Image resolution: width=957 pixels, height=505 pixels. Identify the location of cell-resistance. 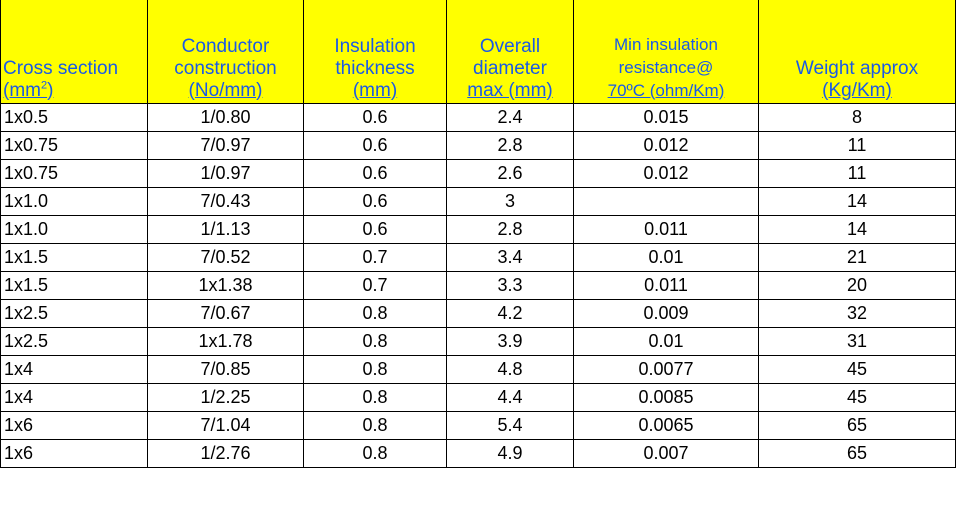
(666, 201).